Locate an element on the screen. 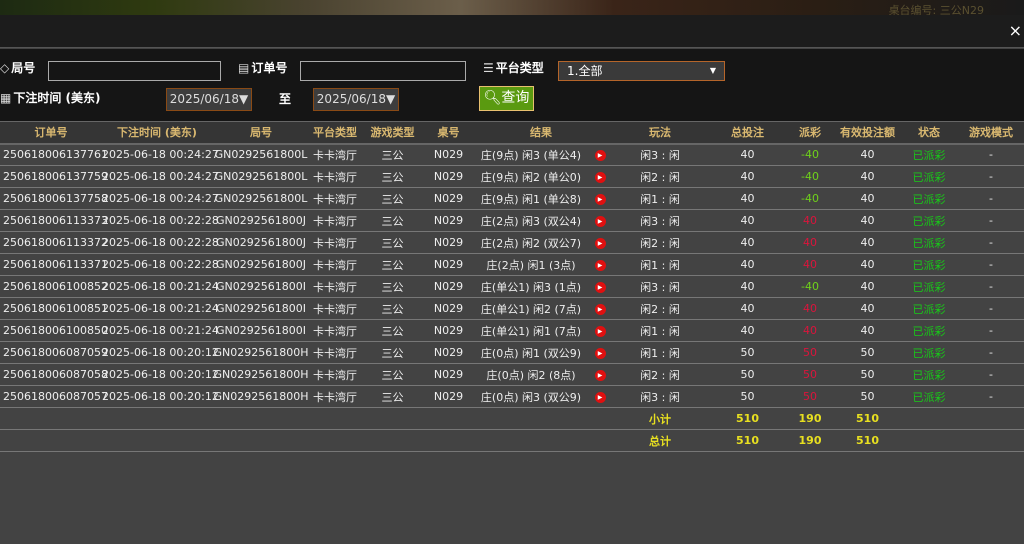  column-header: 有效投注额 is located at coordinates (867, 133).